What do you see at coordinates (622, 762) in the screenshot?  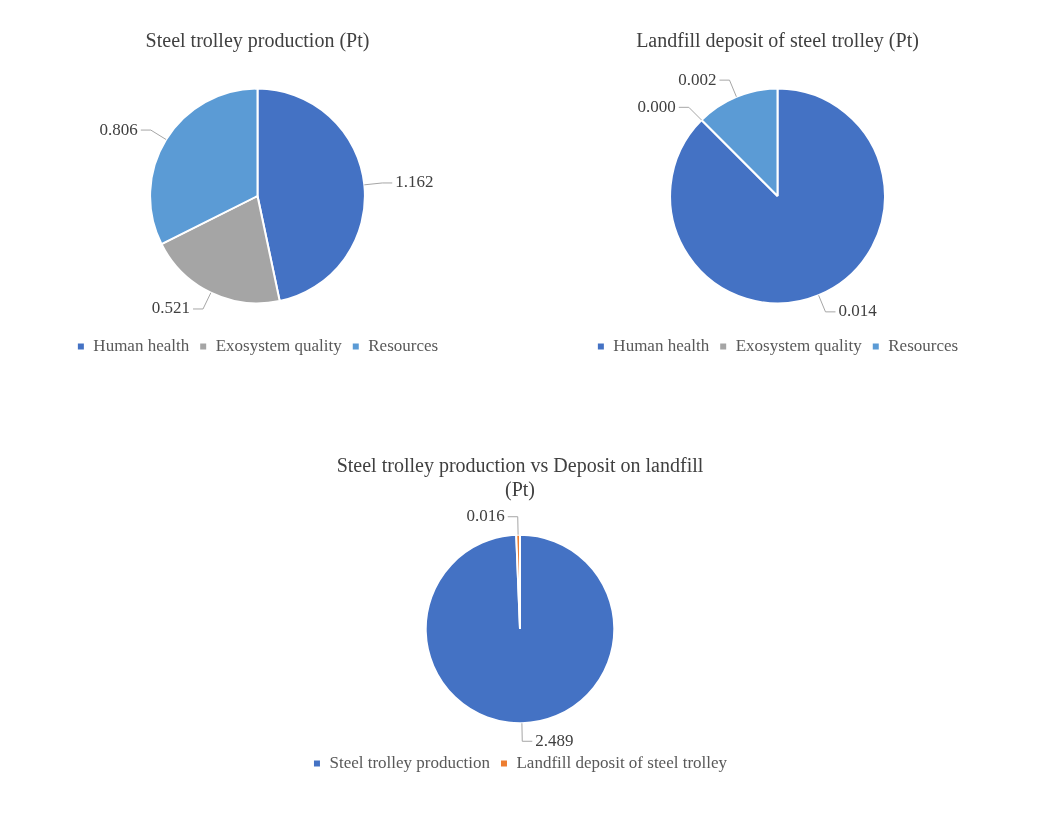 I see `legend-label: Landfill deposit of steel trolley` at bounding box center [622, 762].